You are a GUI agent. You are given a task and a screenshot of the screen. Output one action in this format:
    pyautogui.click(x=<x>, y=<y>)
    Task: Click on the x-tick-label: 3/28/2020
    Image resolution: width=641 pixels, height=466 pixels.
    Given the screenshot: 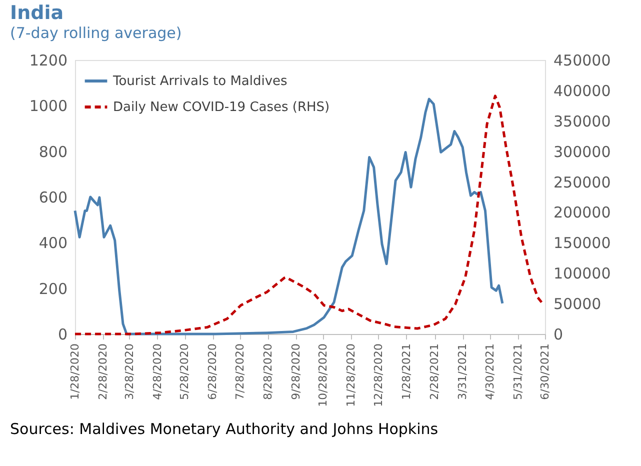 What is the action you would take?
    pyautogui.click(x=129, y=372)
    